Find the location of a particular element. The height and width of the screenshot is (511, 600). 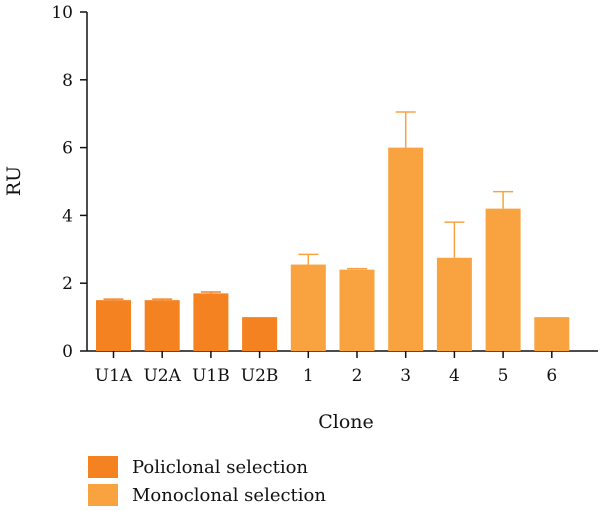

y-tick-label: 4 is located at coordinates (67, 216).